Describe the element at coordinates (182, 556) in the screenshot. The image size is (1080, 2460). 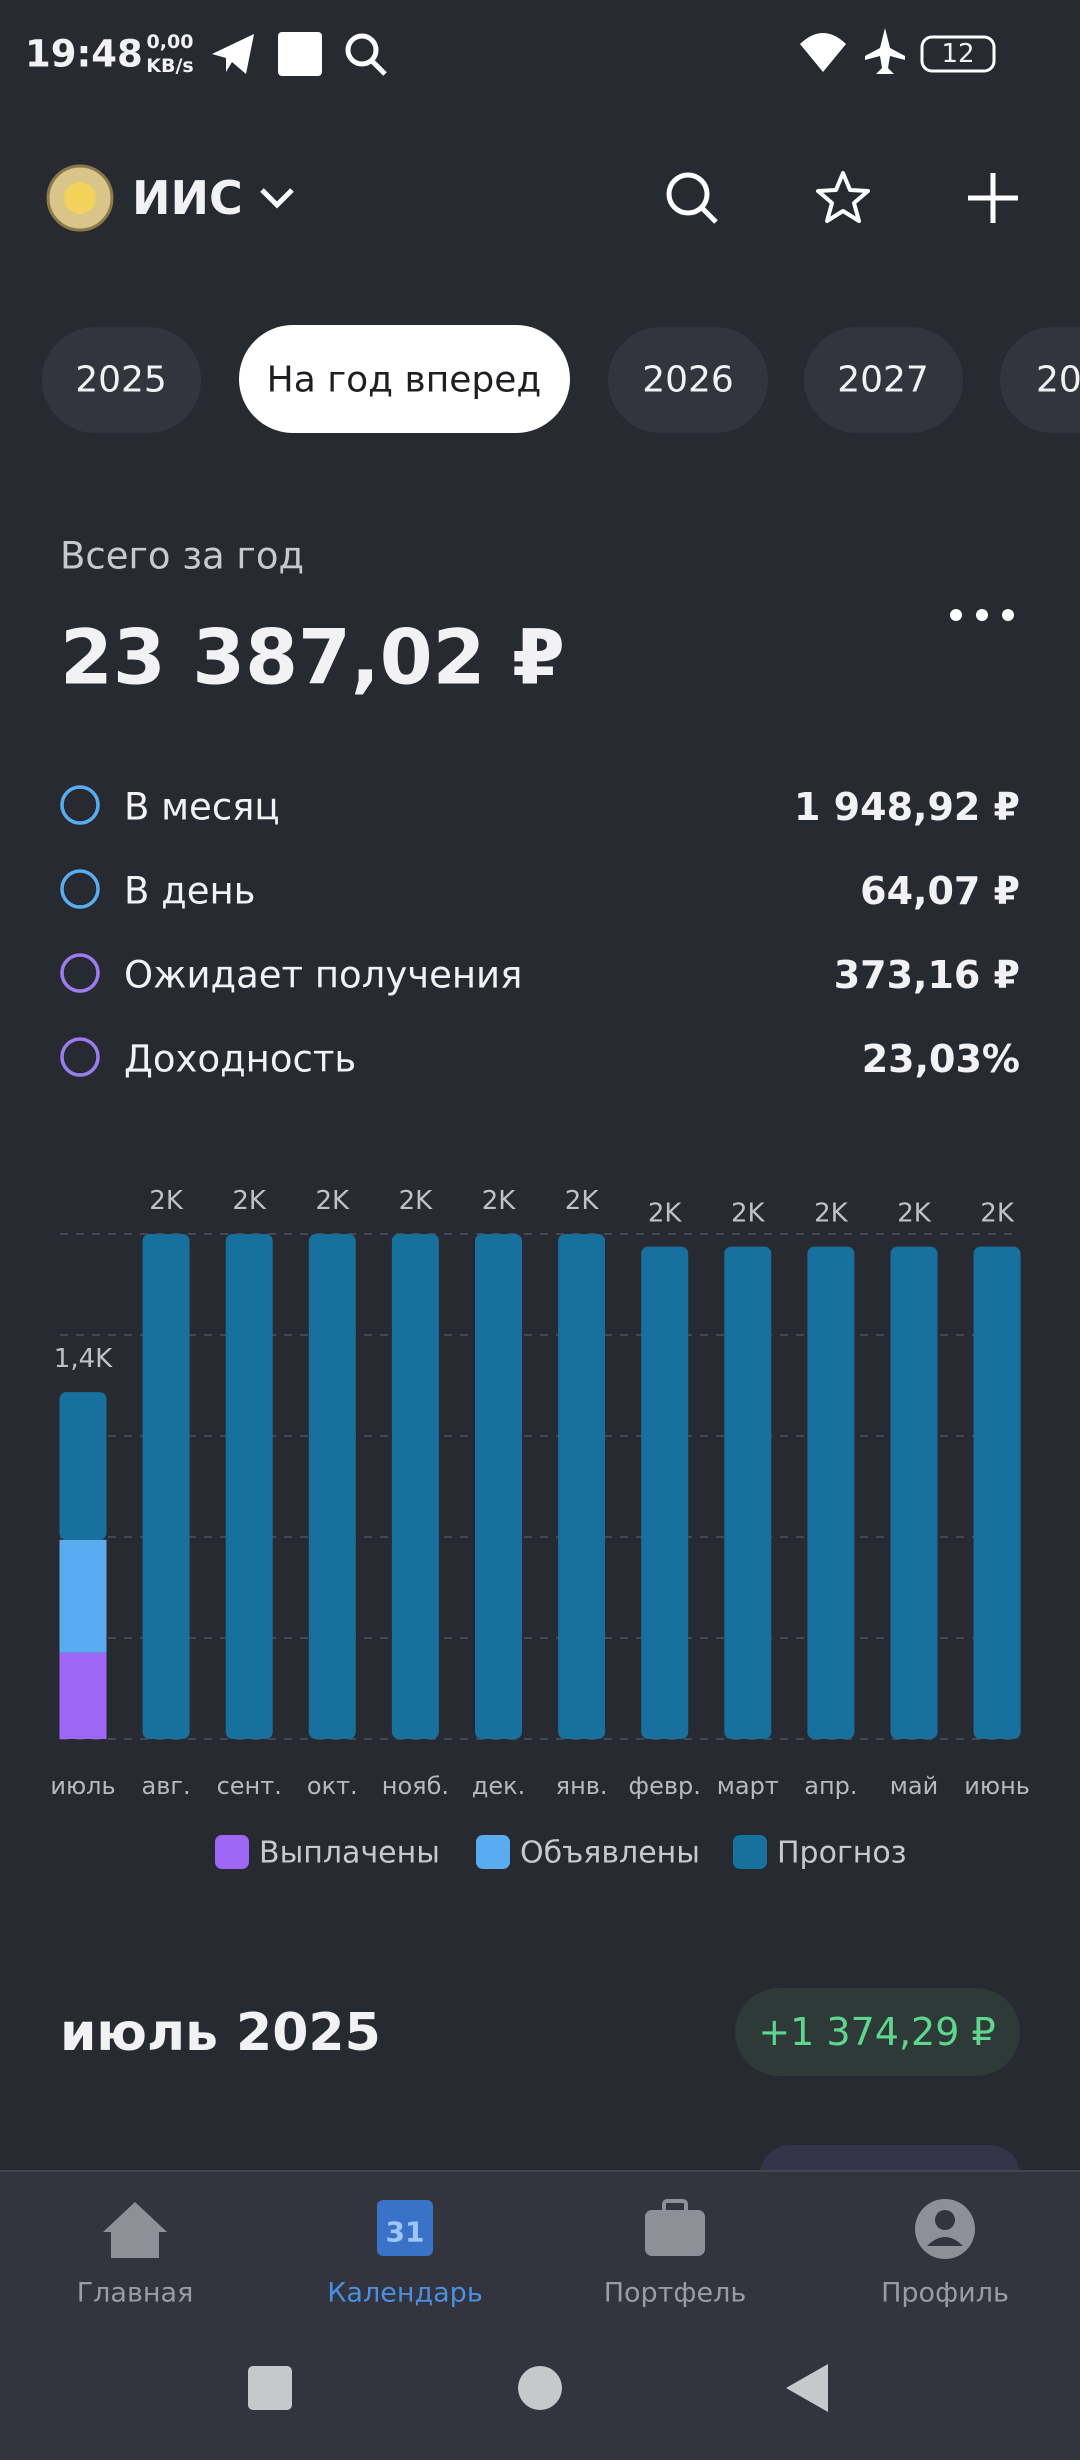
I see `summary-label: Всего за год` at that location.